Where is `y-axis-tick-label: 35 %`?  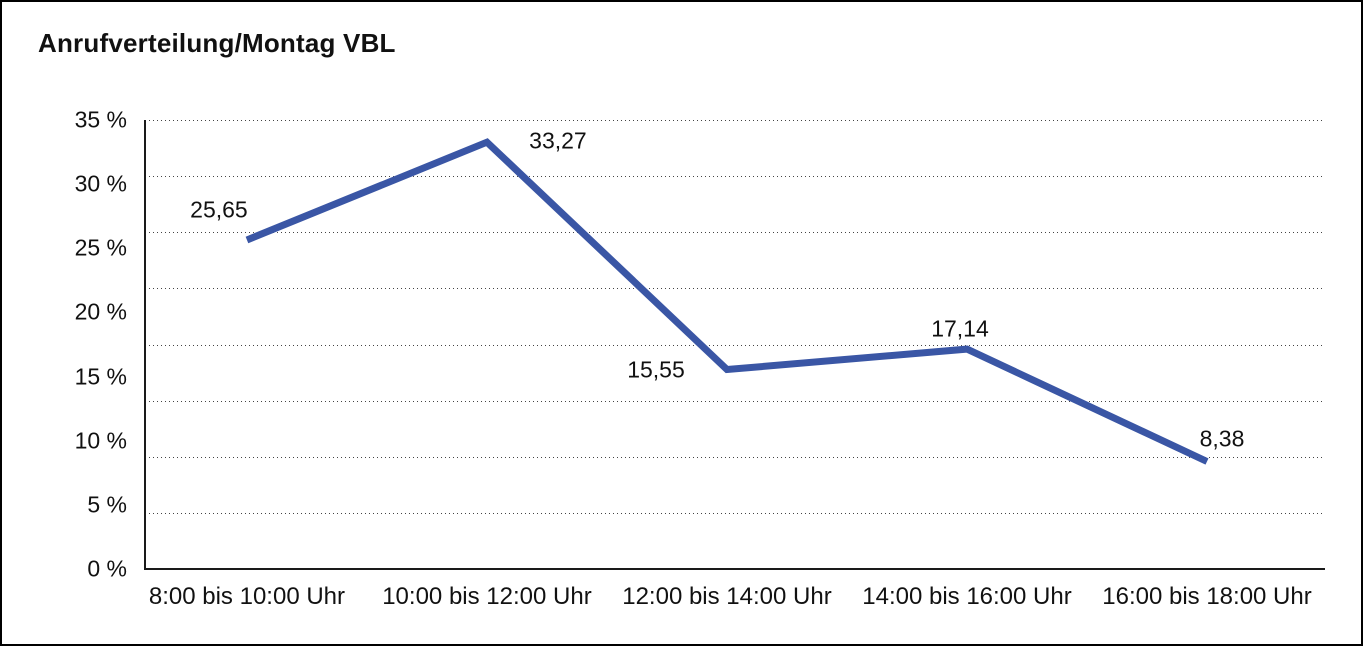 y-axis-tick-label: 35 % is located at coordinates (100, 119).